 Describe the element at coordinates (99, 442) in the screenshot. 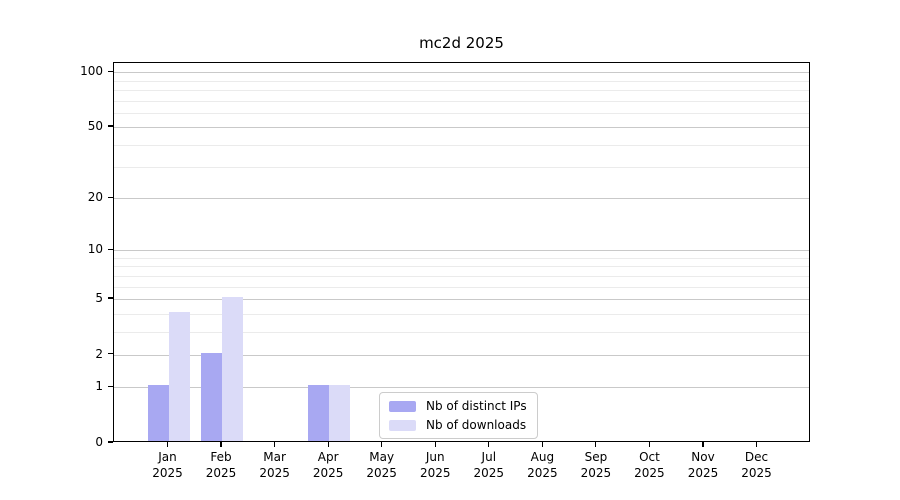

I see `y-tick-label: 0` at that location.